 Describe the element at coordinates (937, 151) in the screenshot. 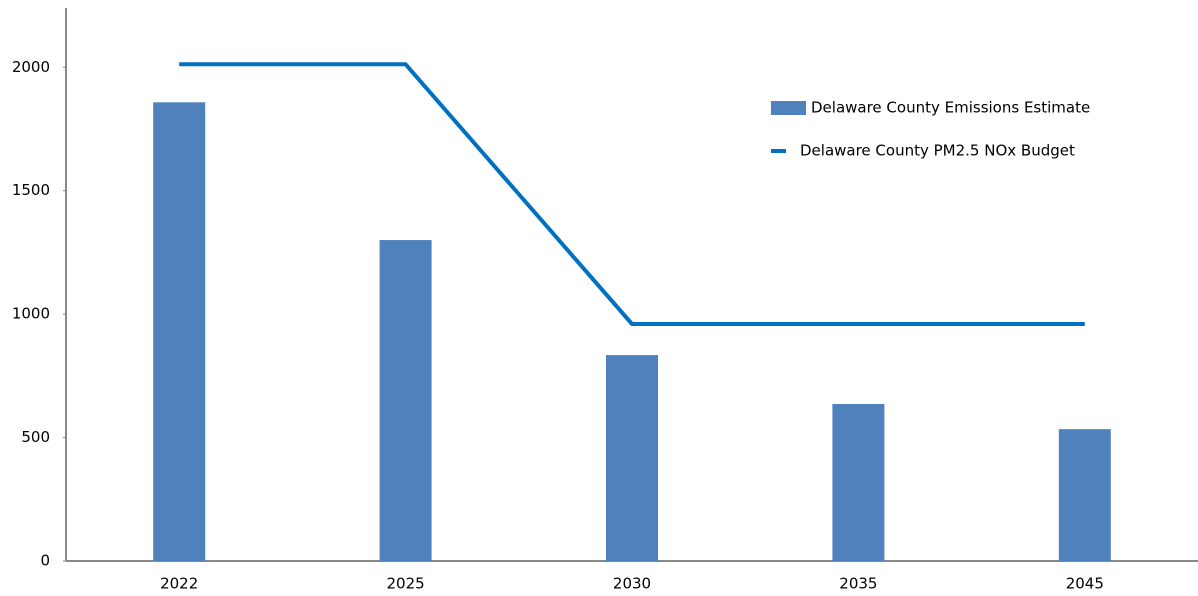

I see `legend-label: Delaware County PM2.5 NOx Budget` at that location.